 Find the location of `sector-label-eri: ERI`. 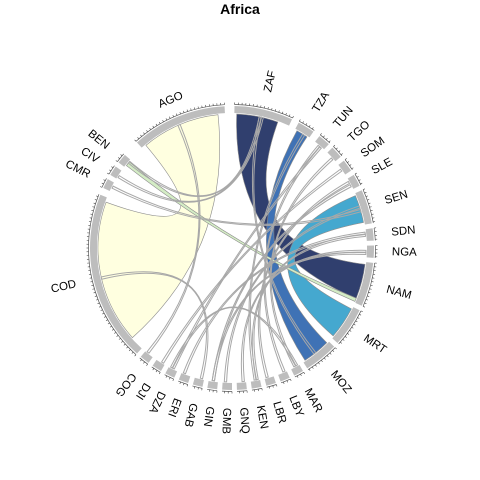

sector-label-eri: ERI is located at coordinates (174, 407).